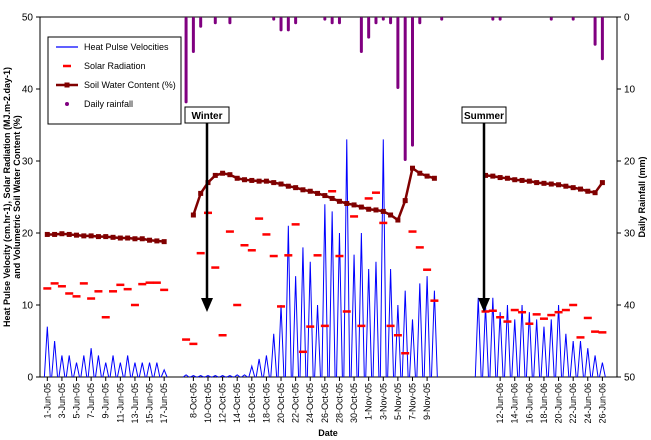 This screenshot has width=651, height=440. I want to click on x-tick-label: 3-Nov-05, so click(383, 401).